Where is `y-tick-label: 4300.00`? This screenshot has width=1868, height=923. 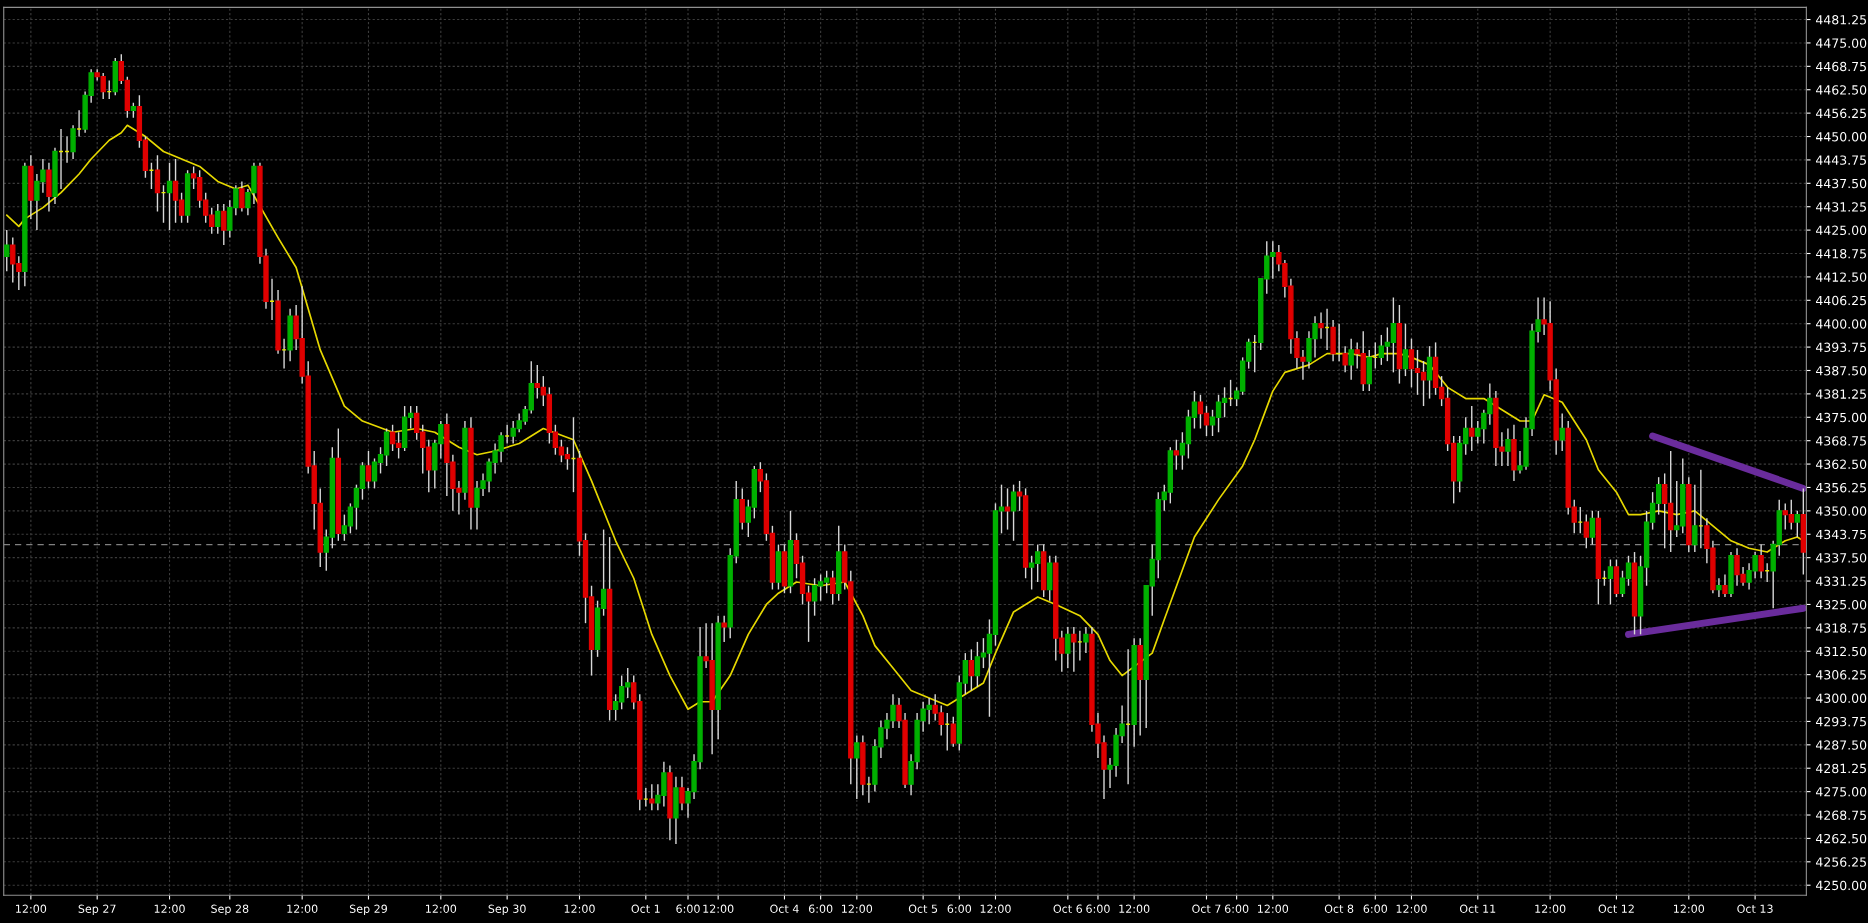
y-tick-label: 4300.00 is located at coordinates (1841, 698).